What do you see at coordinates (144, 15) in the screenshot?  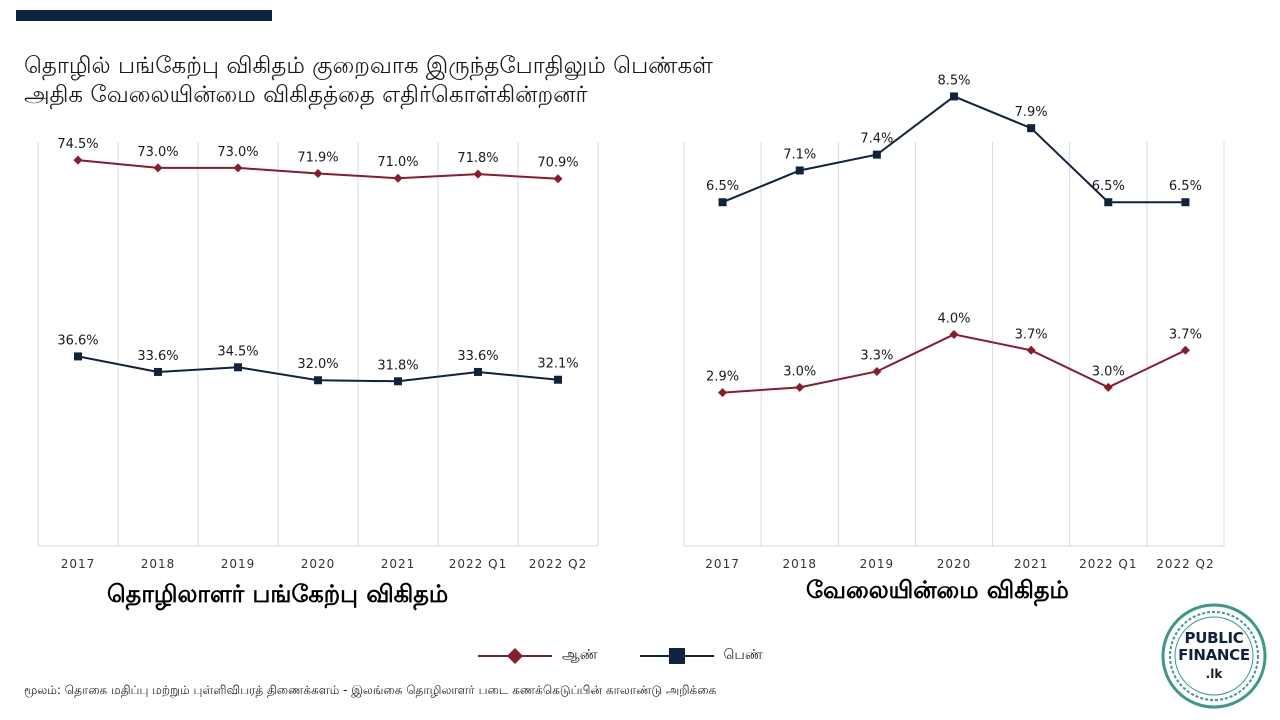 I see `top-accent-bar` at bounding box center [144, 15].